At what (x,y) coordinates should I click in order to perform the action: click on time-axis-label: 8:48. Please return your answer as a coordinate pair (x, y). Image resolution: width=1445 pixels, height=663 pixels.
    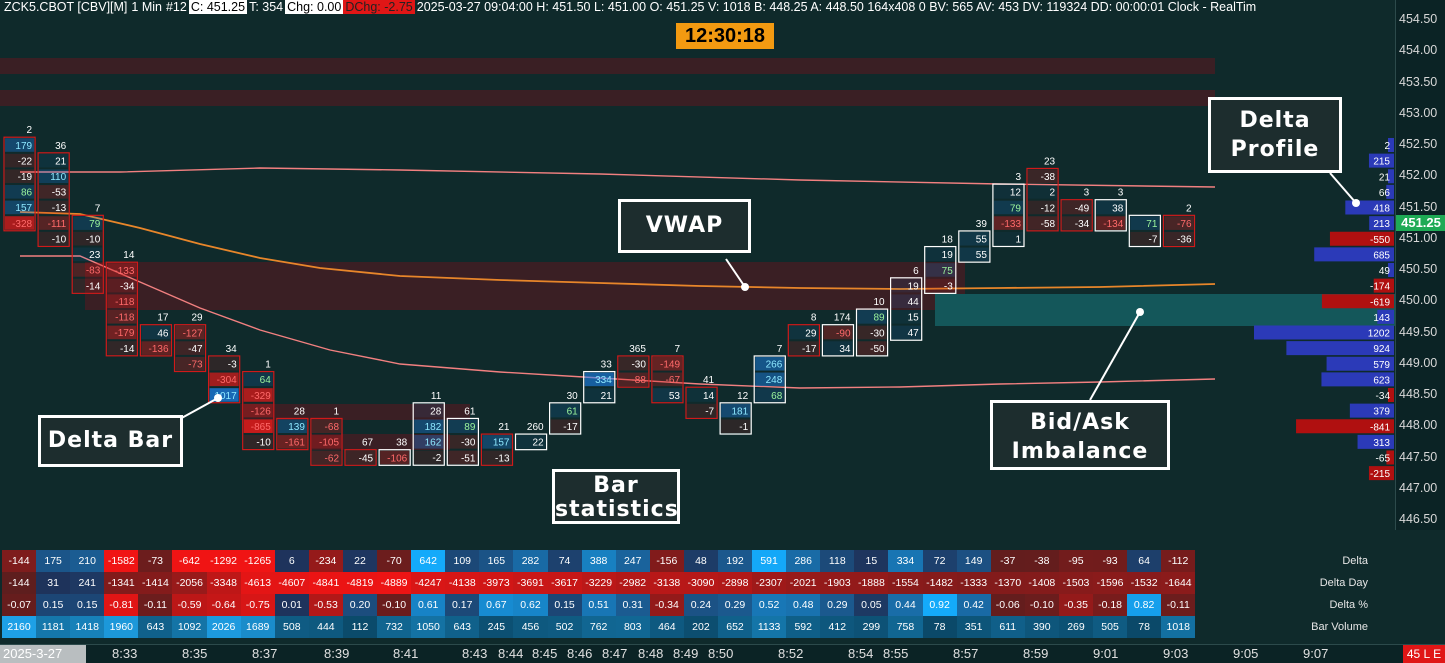
    Looking at the image, I should click on (651, 653).